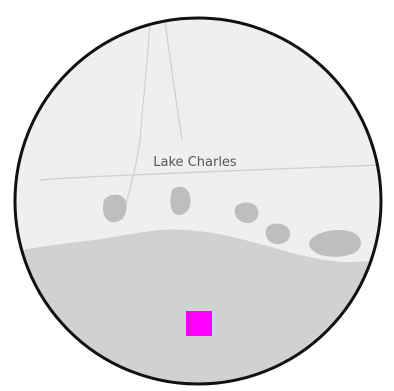 The height and width of the screenshot is (391, 394). What do you see at coordinates (136, 120) in the screenshot?
I see `road-north-south` at bounding box center [136, 120].